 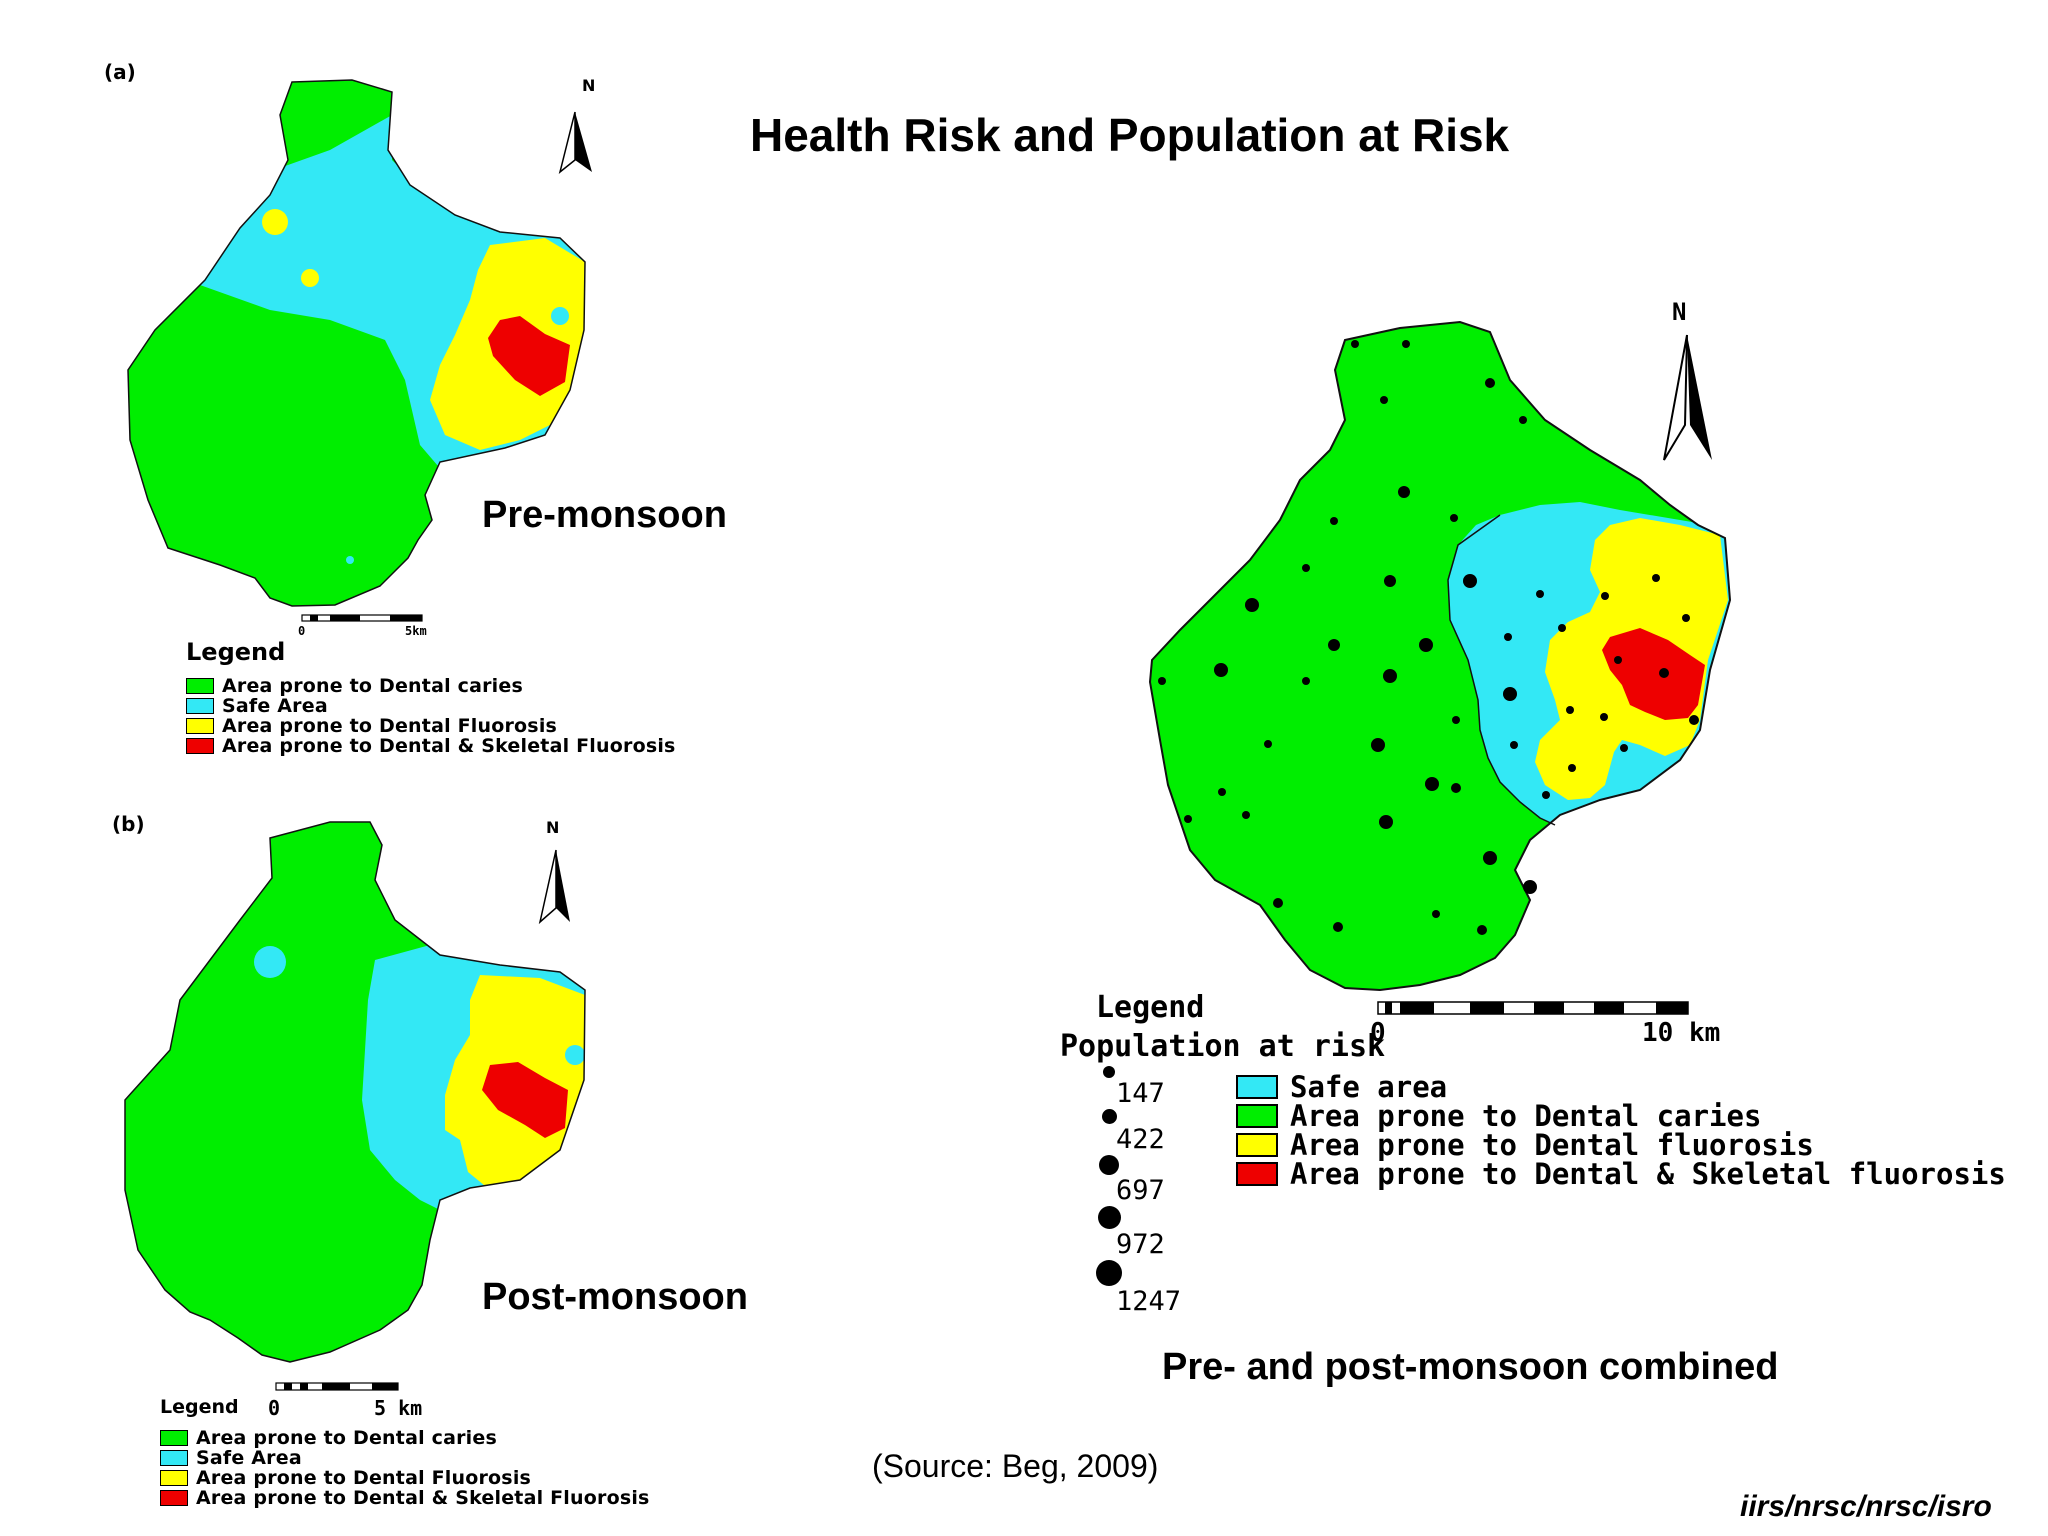 I want to click on map-b-post-monsoon, so click(x=355, y=1106).